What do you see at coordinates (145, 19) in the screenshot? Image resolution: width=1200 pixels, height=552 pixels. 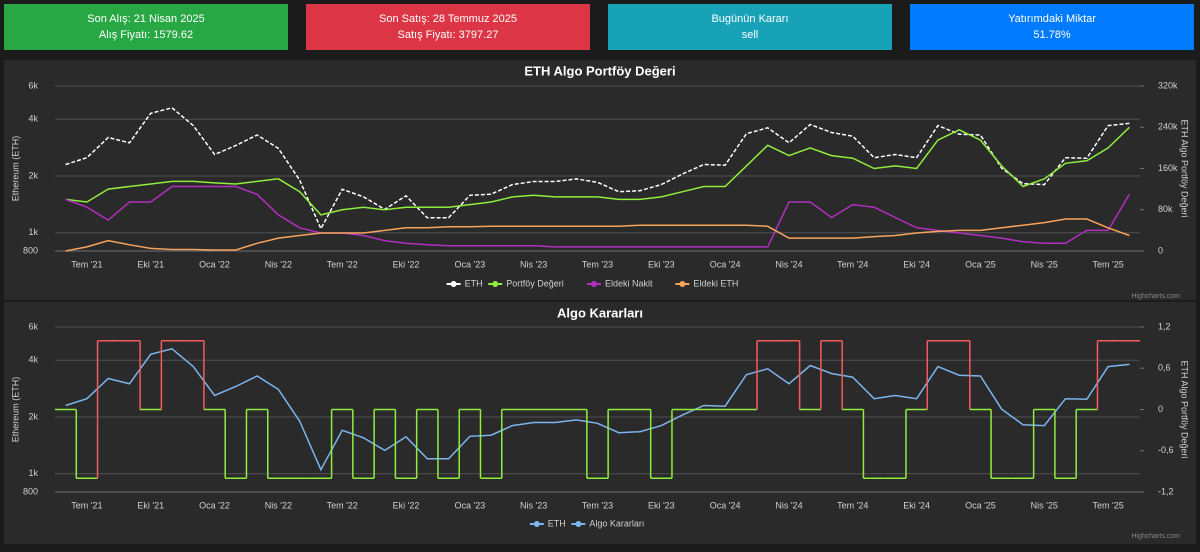 I see `card-title: Son Alış: 21 Nisan 2025` at bounding box center [145, 19].